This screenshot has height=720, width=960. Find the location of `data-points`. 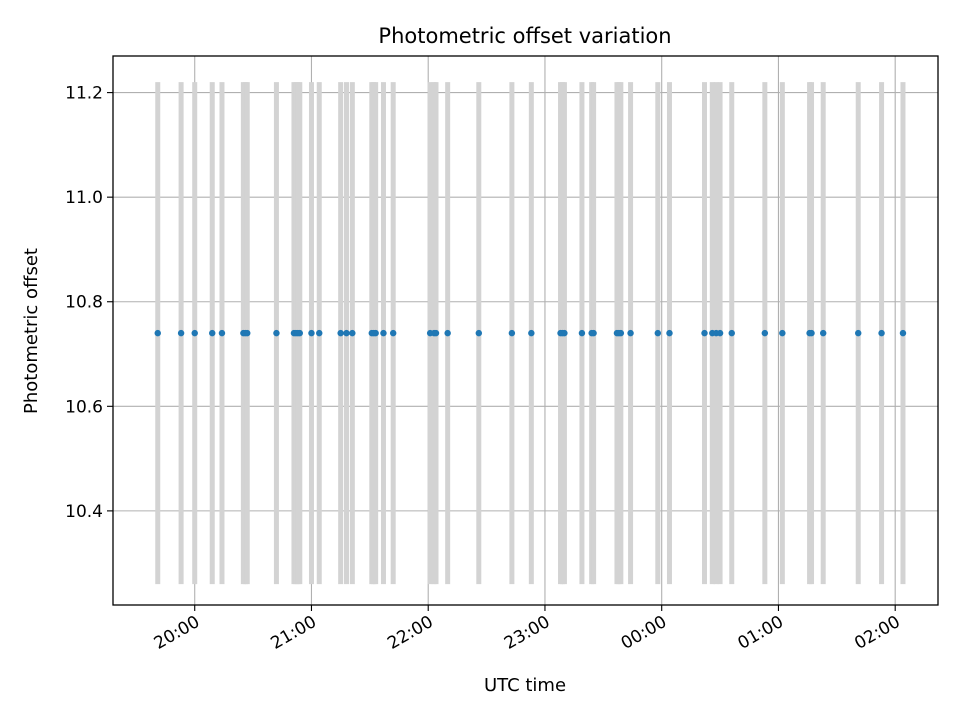

data-points is located at coordinates (530, 333).